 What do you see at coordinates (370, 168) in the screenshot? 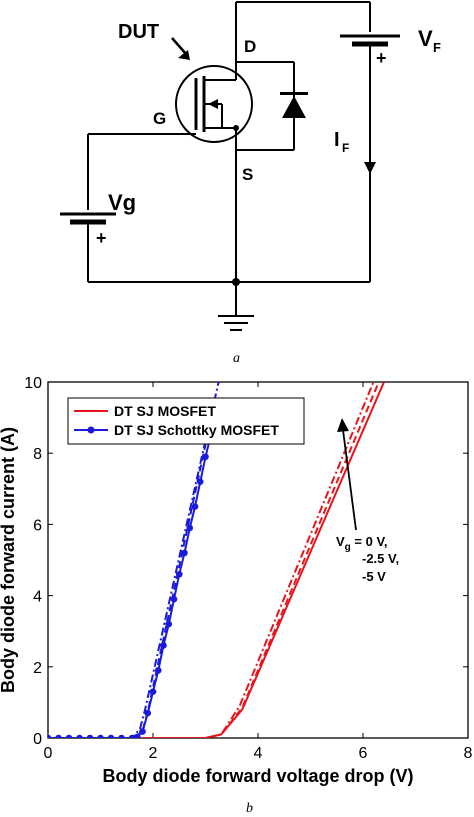
I see `current-arrow` at bounding box center [370, 168].